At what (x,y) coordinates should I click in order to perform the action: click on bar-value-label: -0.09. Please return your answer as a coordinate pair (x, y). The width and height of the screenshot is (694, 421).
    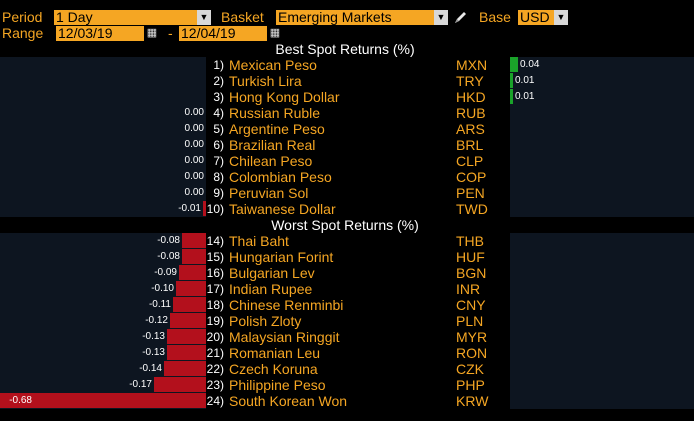
    Looking at the image, I should click on (165, 272).